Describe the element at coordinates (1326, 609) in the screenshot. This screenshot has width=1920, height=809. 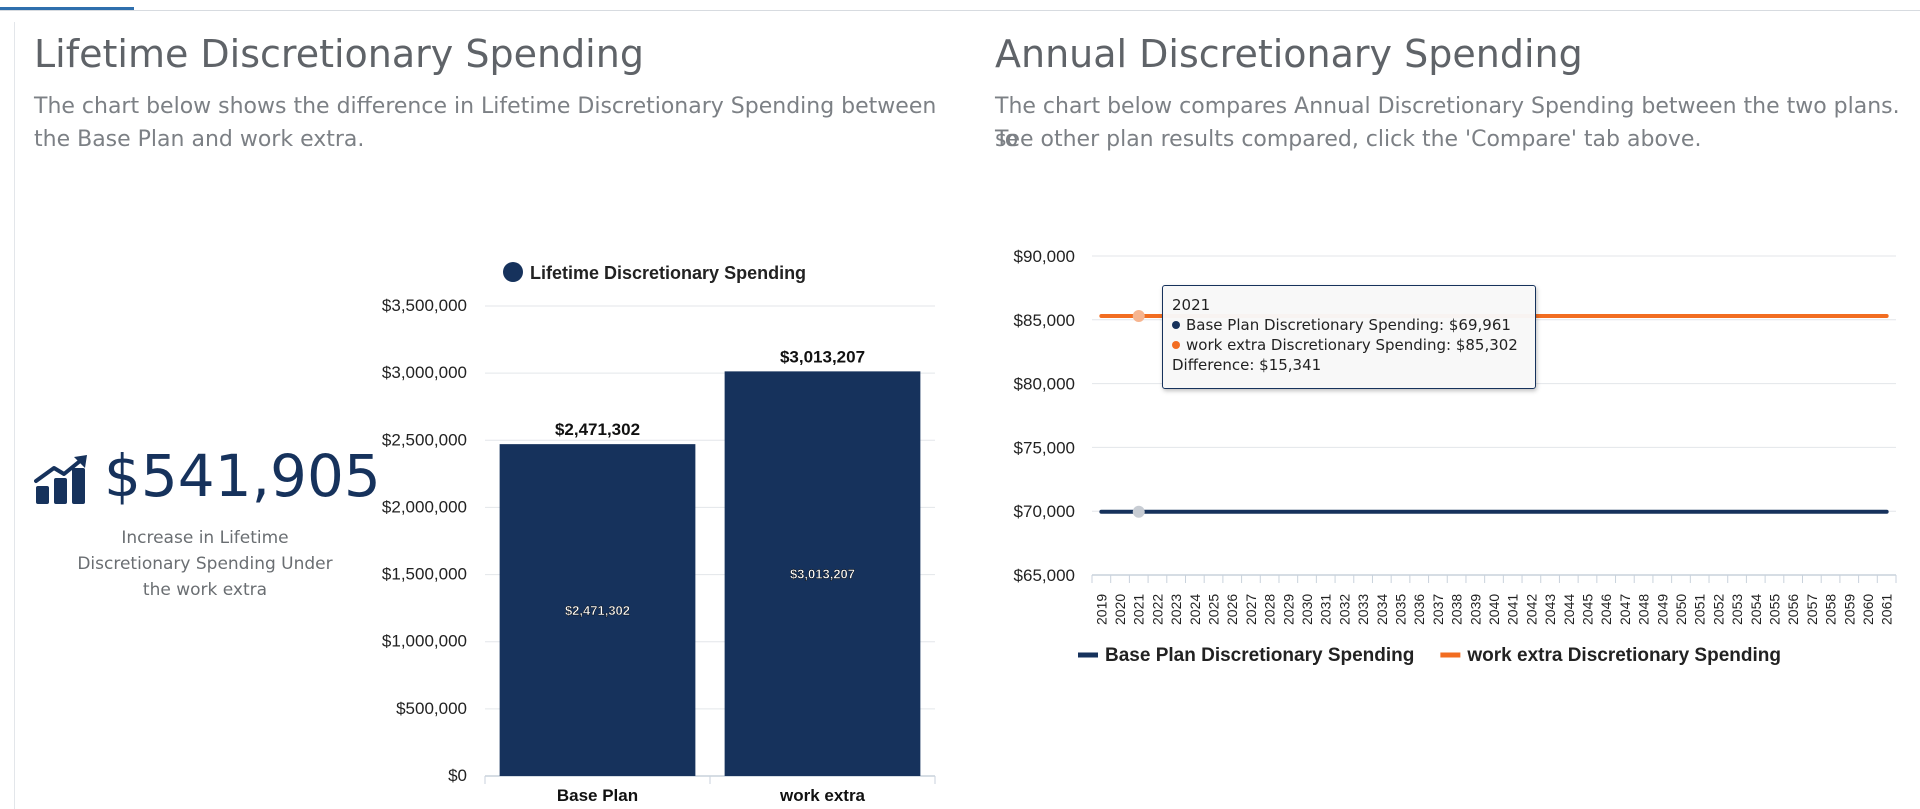
I see `line-xtick-label: 2031` at that location.